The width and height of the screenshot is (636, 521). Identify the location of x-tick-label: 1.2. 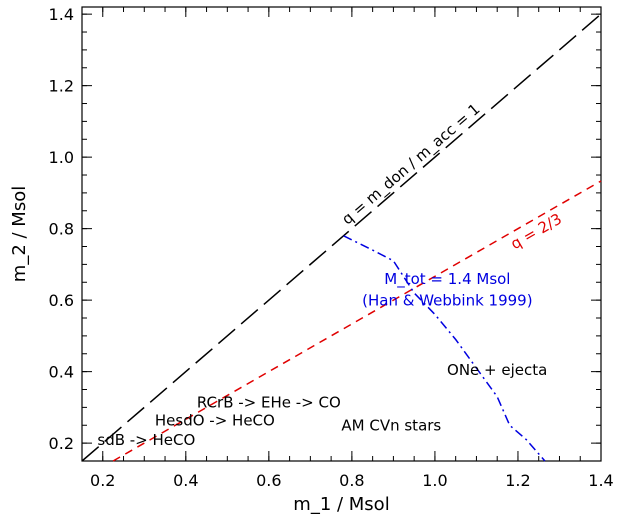
(517, 480).